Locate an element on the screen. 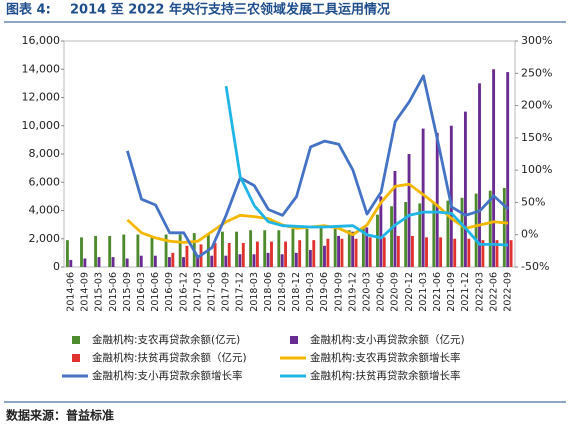 The width and height of the screenshot is (570, 434). x-tick-label: 2020-03 is located at coordinates (367, 292).